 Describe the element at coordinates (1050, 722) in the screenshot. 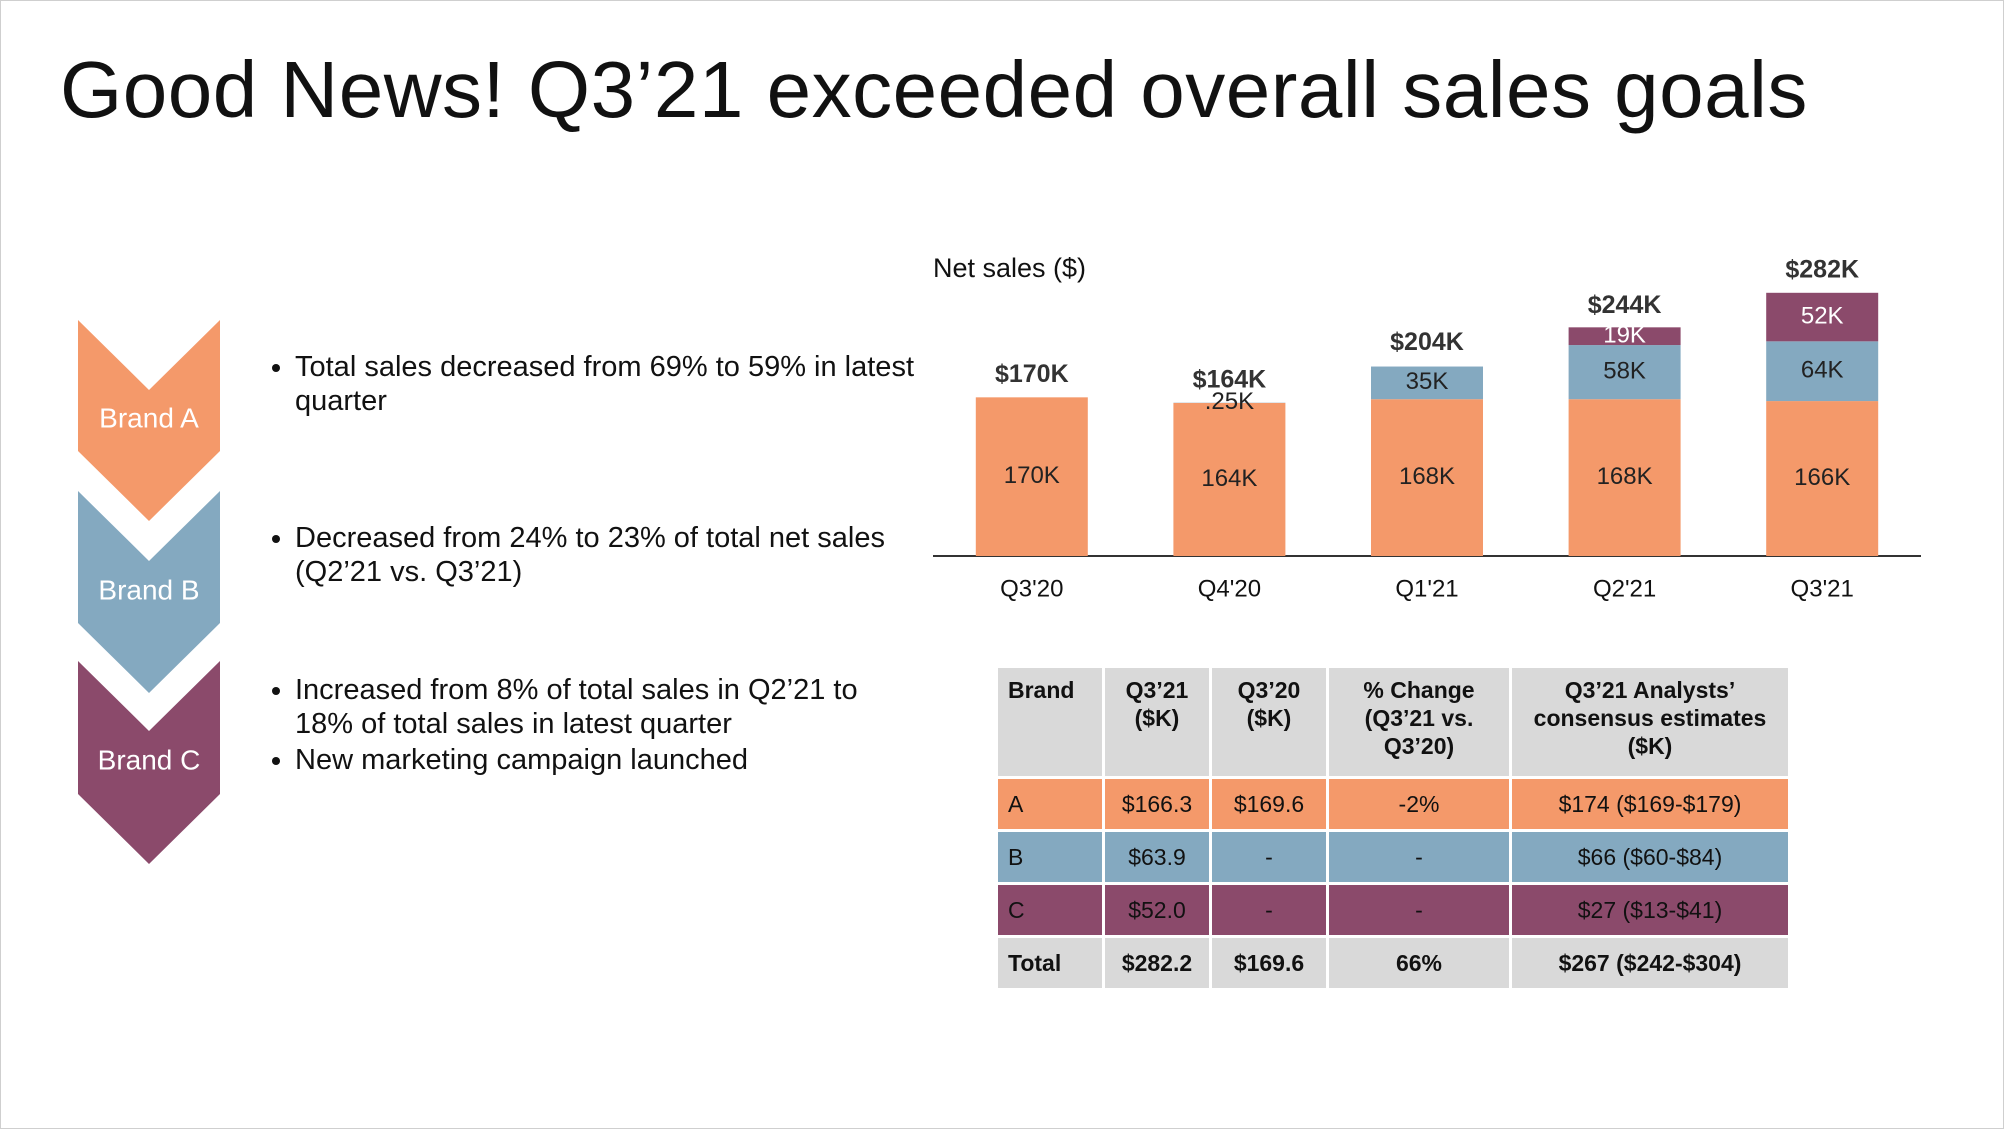

I see `table-cell: Brand` at that location.